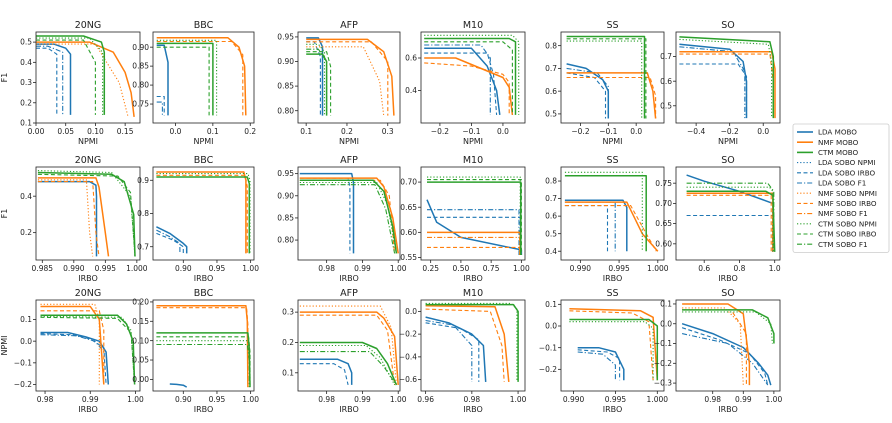 This screenshot has width=892, height=423. Describe the element at coordinates (217, 399) in the screenshot. I see `x-tick-label: 0.95` at that location.